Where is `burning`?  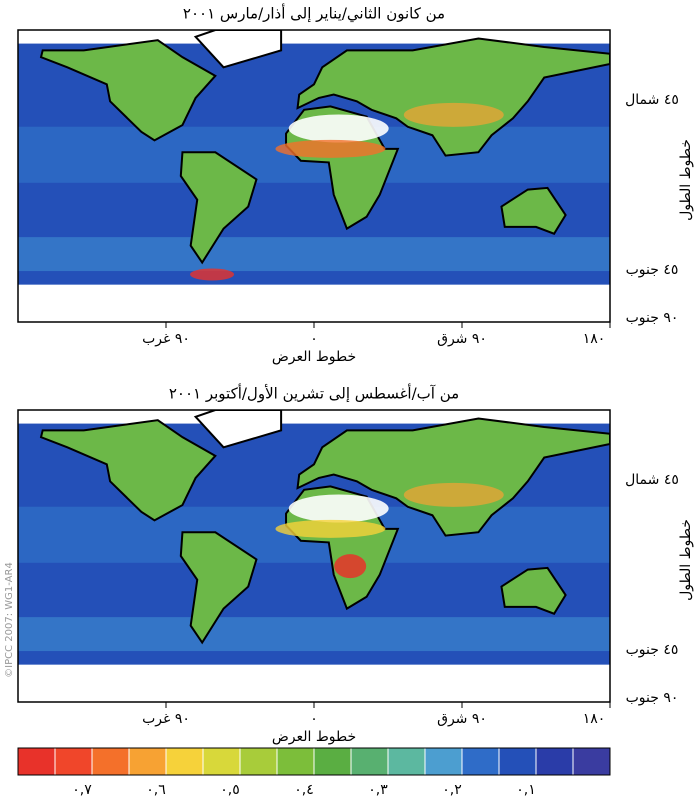 burning is located at coordinates (350, 566).